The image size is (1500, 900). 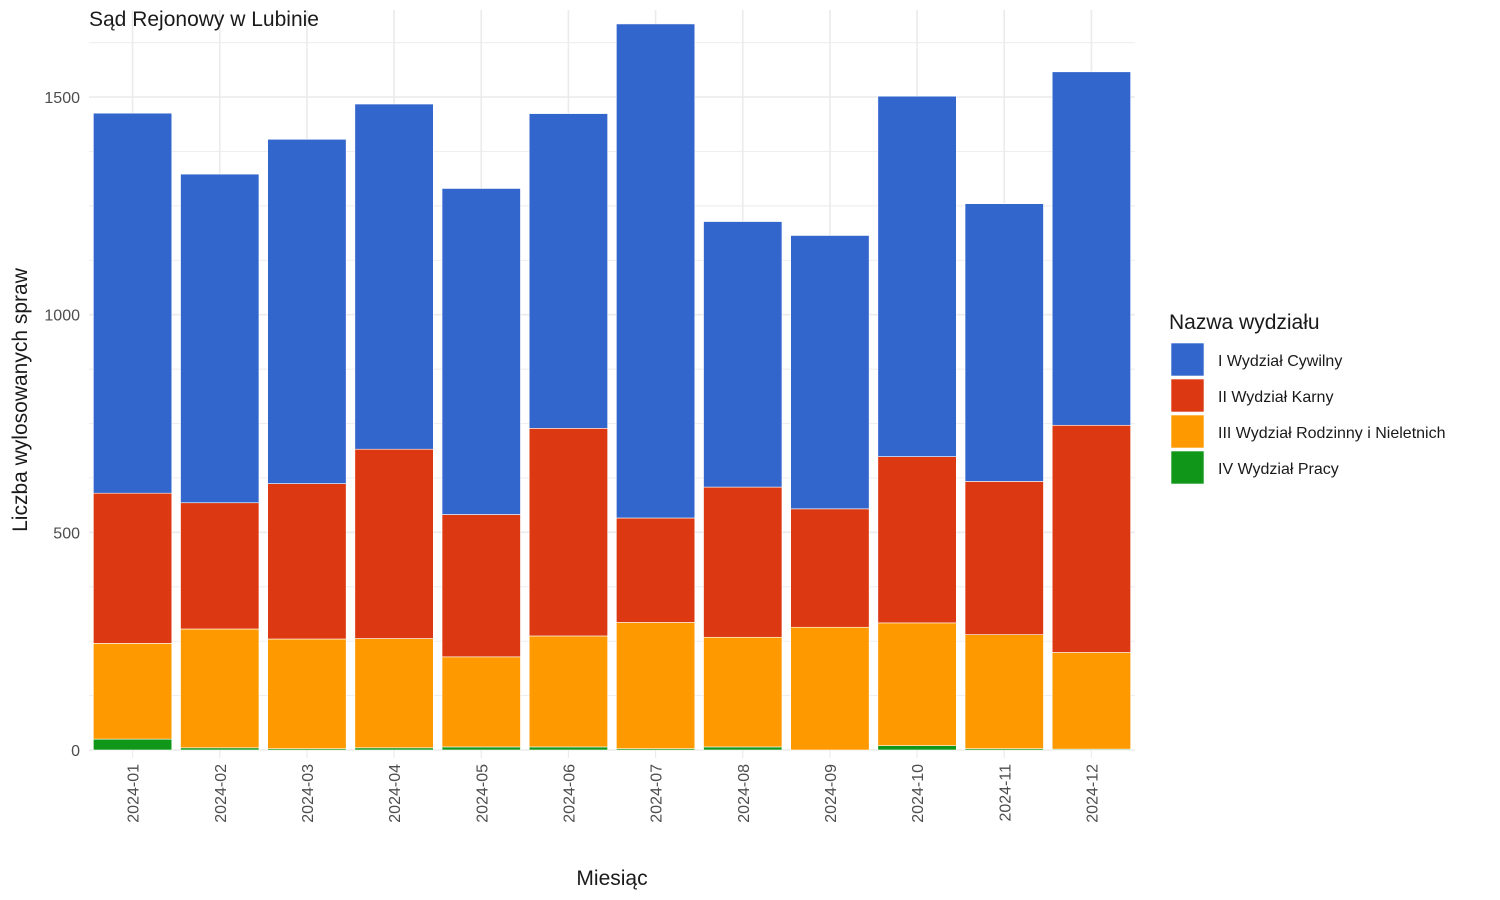 What do you see at coordinates (204, 19) in the screenshot?
I see `chart-title: Sąd Rejonowy w Lubinie` at bounding box center [204, 19].